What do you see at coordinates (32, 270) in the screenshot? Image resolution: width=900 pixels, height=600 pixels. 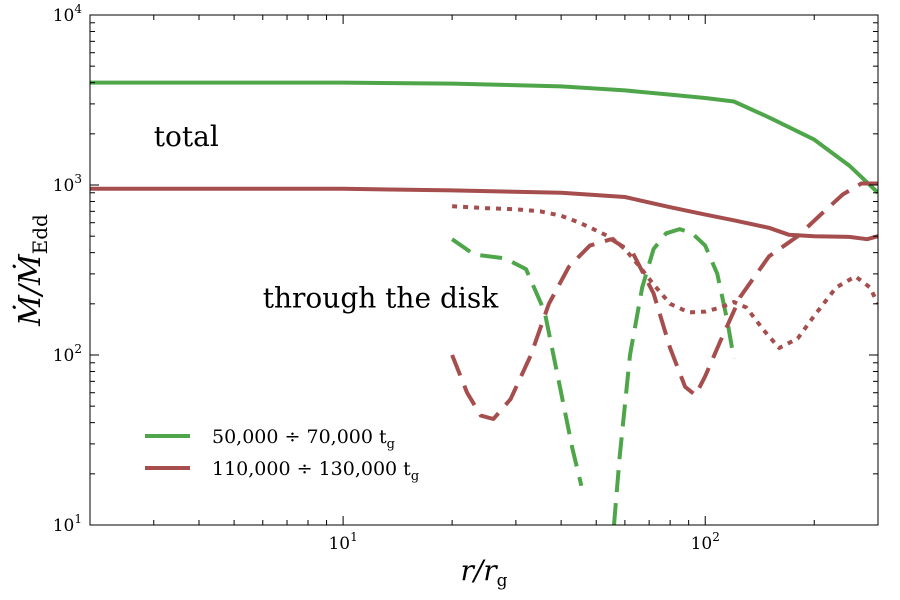 I see `y-axis-label: Ṁ/ṀEdd` at bounding box center [32, 270].